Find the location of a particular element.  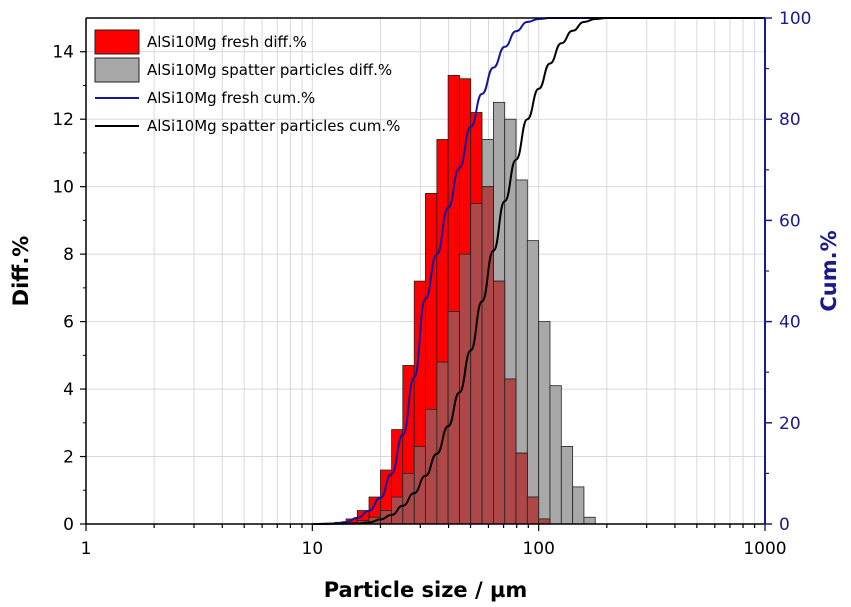

legend-spatter-diff-label: AlSi10Mg spatter particles diff.% is located at coordinates (269, 70).